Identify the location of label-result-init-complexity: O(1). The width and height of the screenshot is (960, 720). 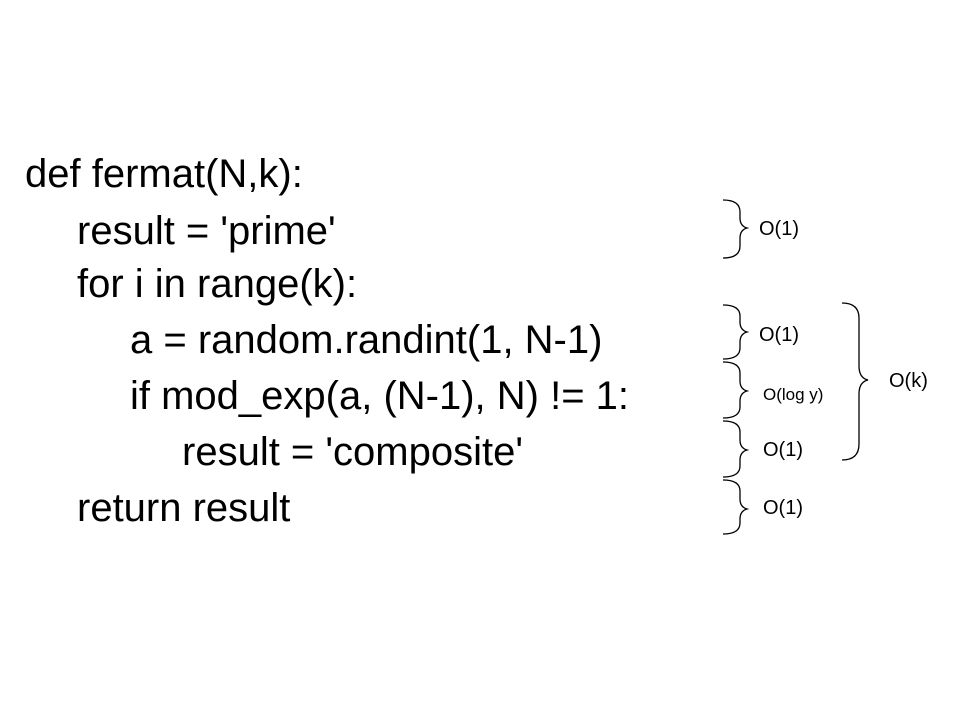
(779, 229).